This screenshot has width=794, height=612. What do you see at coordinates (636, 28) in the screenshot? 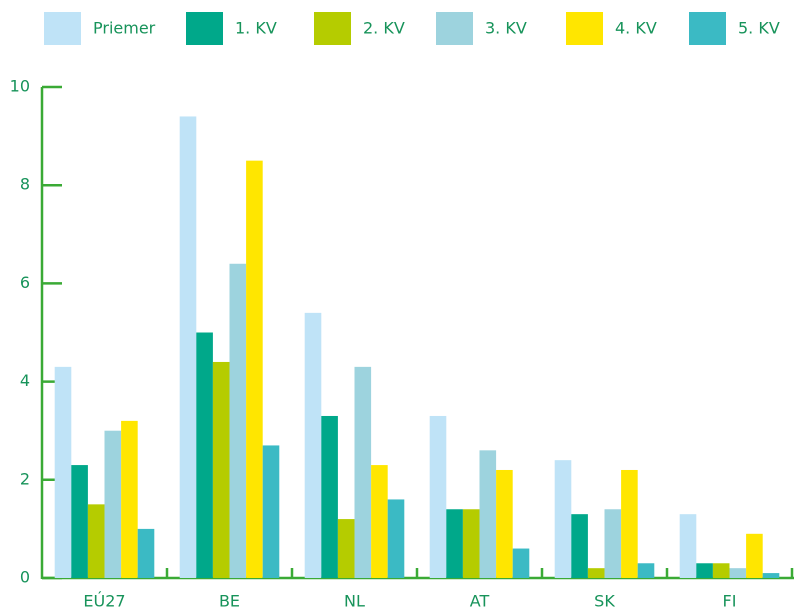
I see `legend-label: 4. KV` at bounding box center [636, 28].